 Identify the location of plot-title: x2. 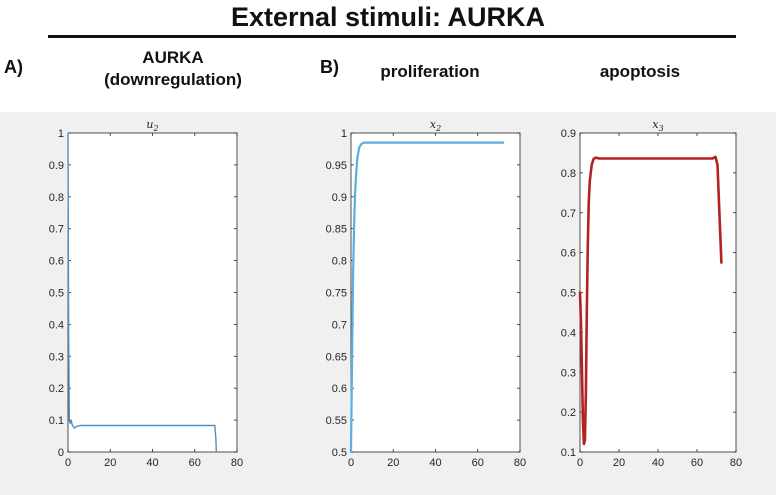
(435, 125).